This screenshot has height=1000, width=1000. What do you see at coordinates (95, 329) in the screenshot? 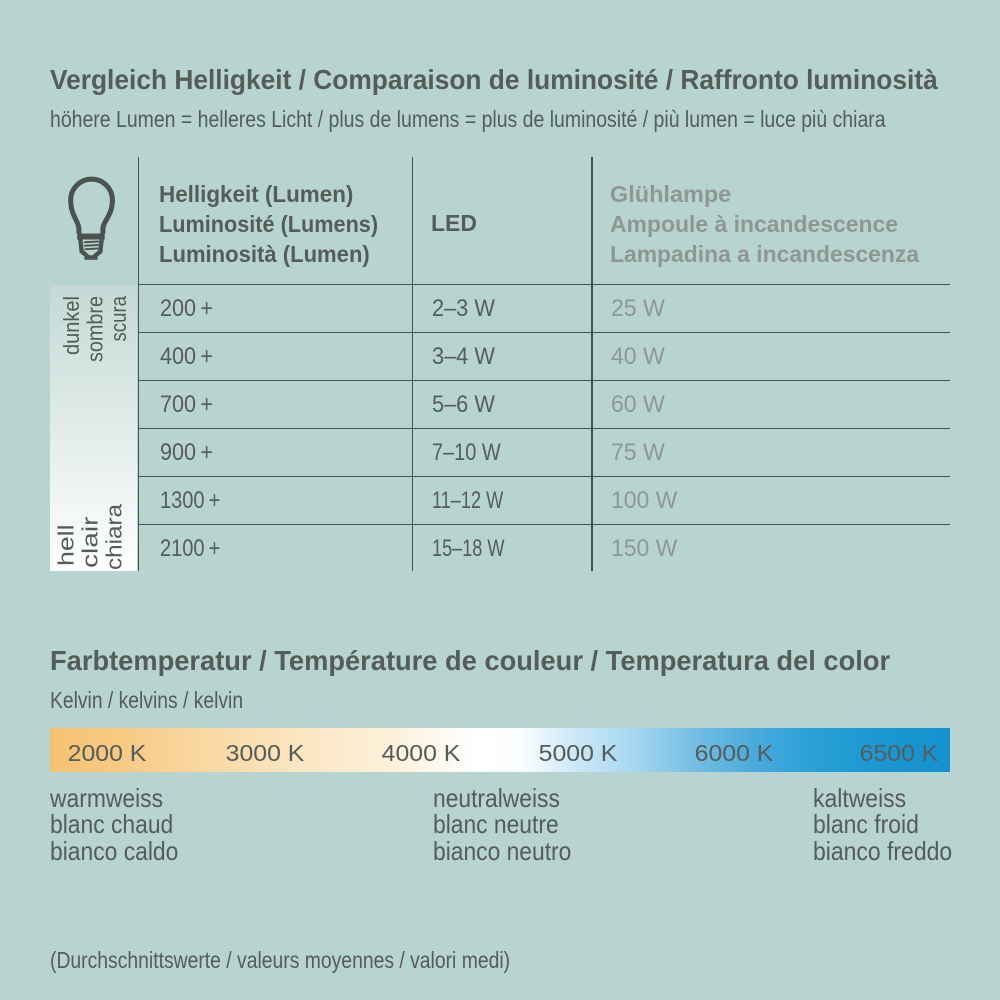
I see `svg-text: sombre` at bounding box center [95, 329].